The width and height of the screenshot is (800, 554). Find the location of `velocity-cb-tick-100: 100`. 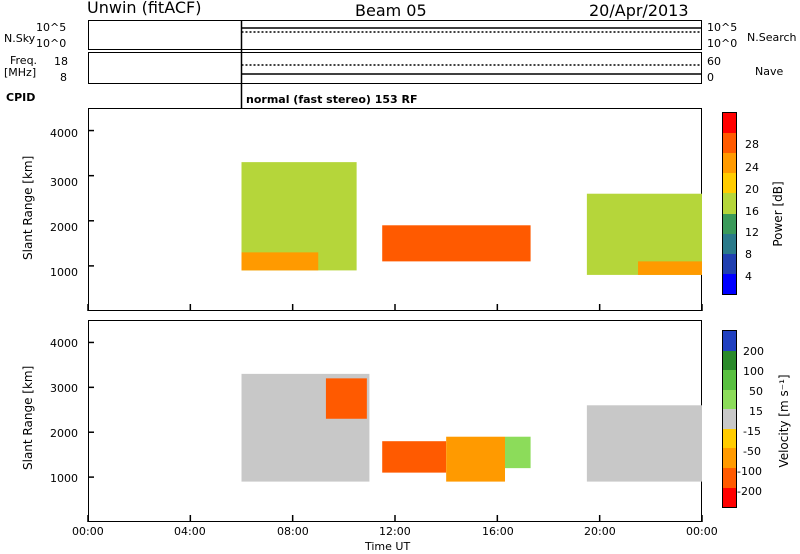

velocity-cb-tick-100: 100 is located at coordinates (753, 371).